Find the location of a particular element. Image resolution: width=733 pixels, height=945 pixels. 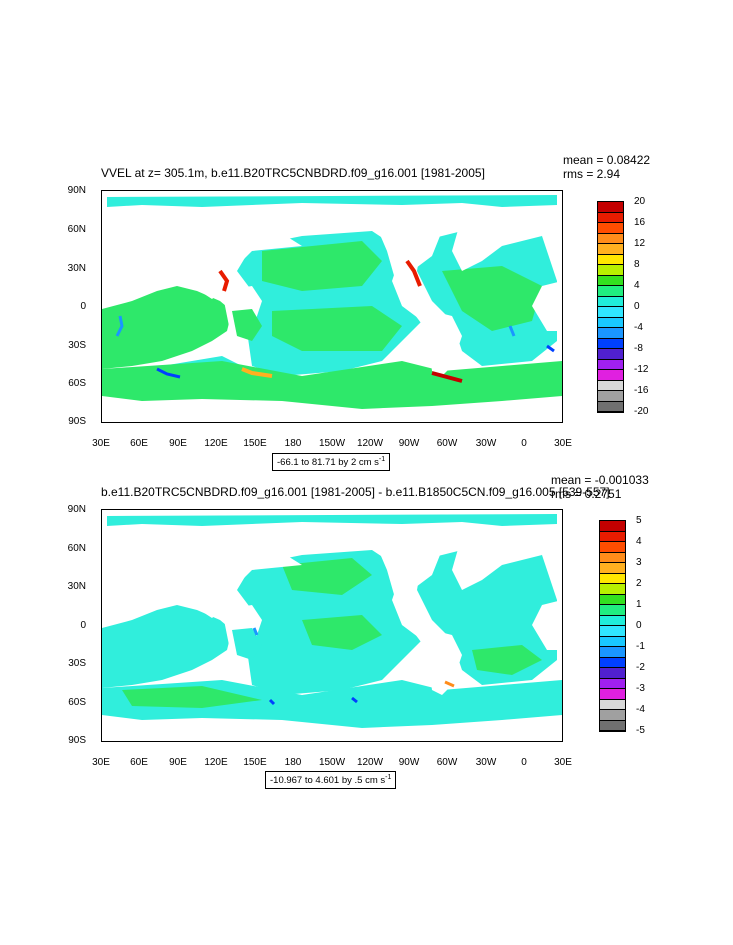

panel2-legend-label: -5 is located at coordinates (640, 730).